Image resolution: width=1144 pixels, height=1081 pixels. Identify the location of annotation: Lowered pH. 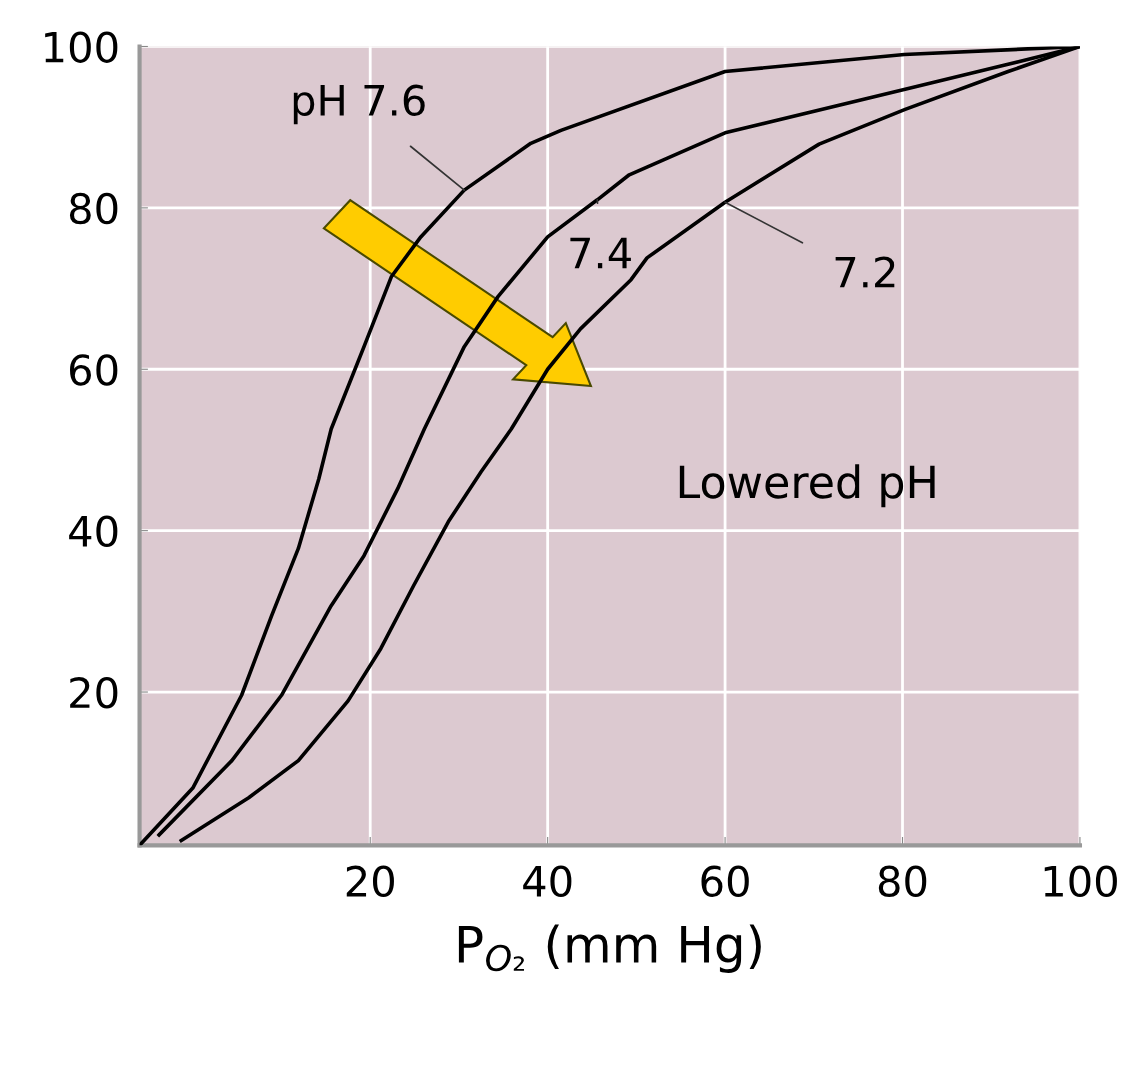
(807, 486).